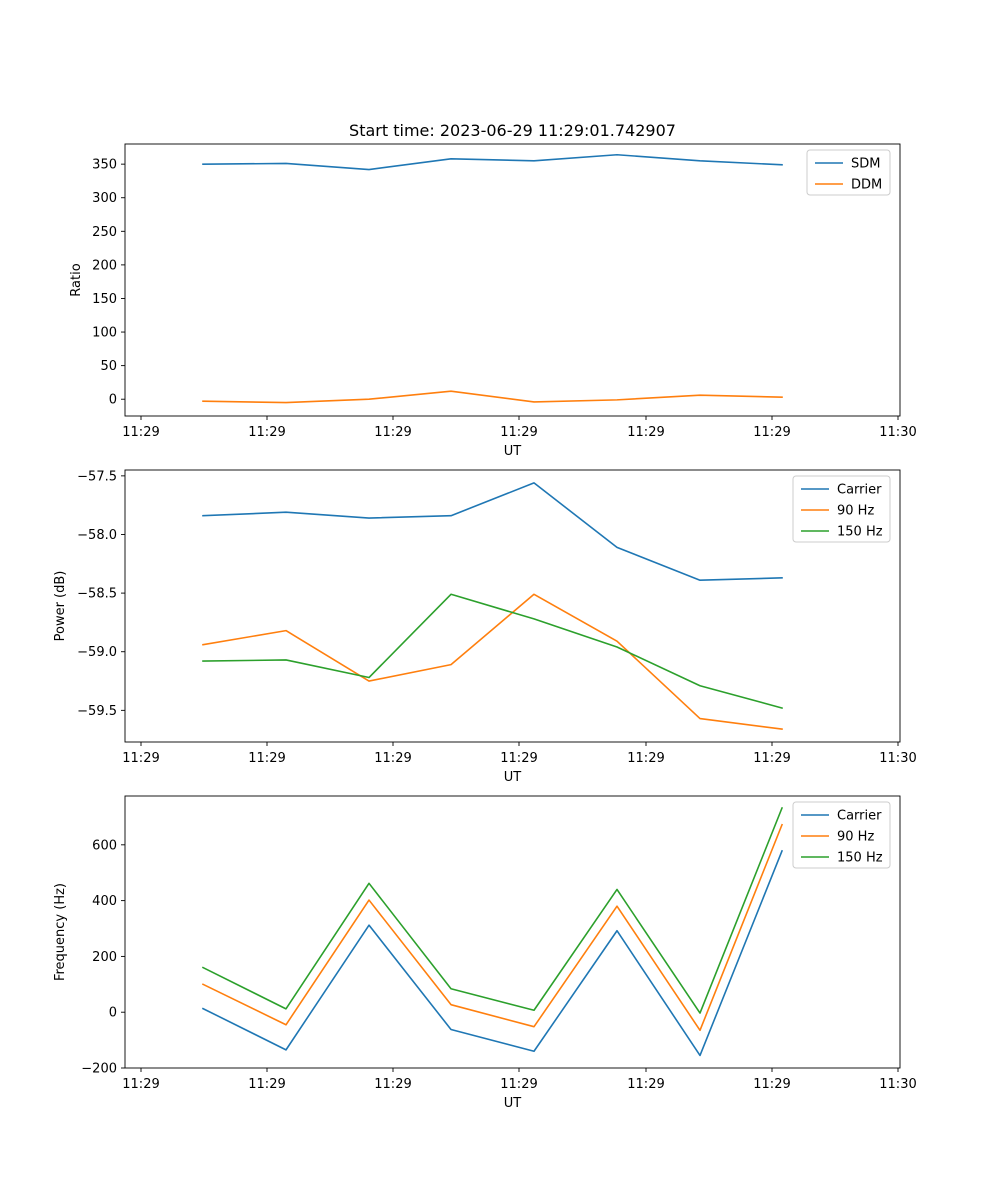  Describe the element at coordinates (97, 535) in the screenshot. I see `y-tick-label: −58.0` at that location.